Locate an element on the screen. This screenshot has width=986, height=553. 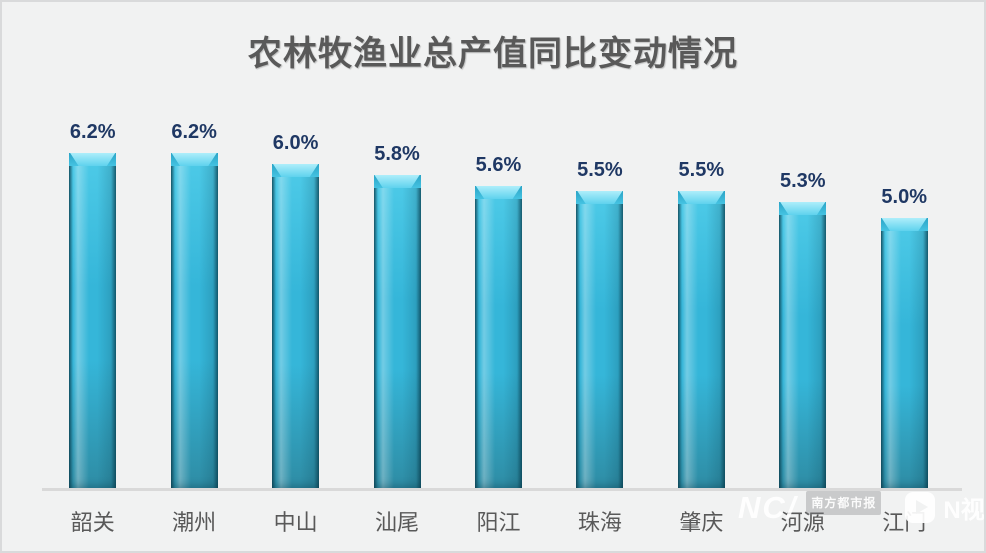
bar-value-label: 6.0% is located at coordinates (295, 143).